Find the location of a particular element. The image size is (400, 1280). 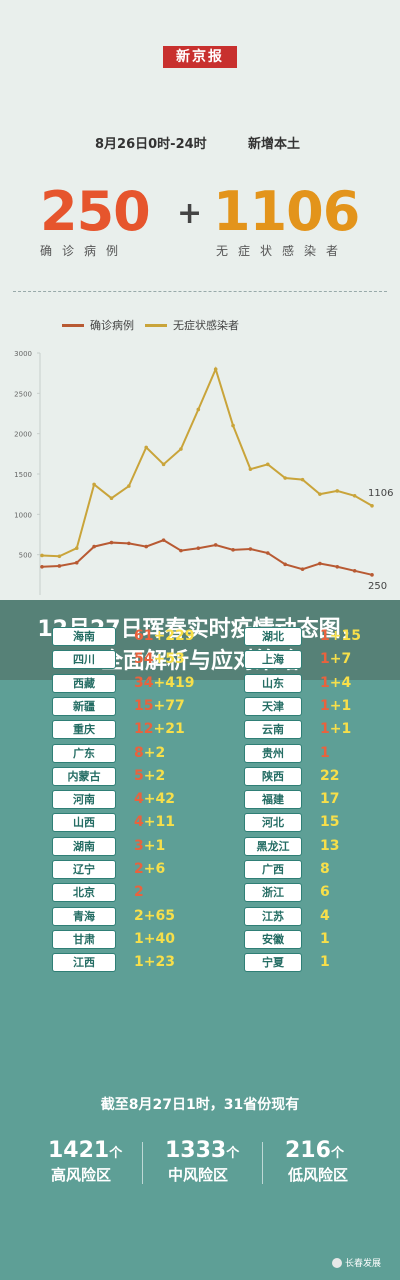

asymptomatic-value: +229 is located at coordinates (174, 636).